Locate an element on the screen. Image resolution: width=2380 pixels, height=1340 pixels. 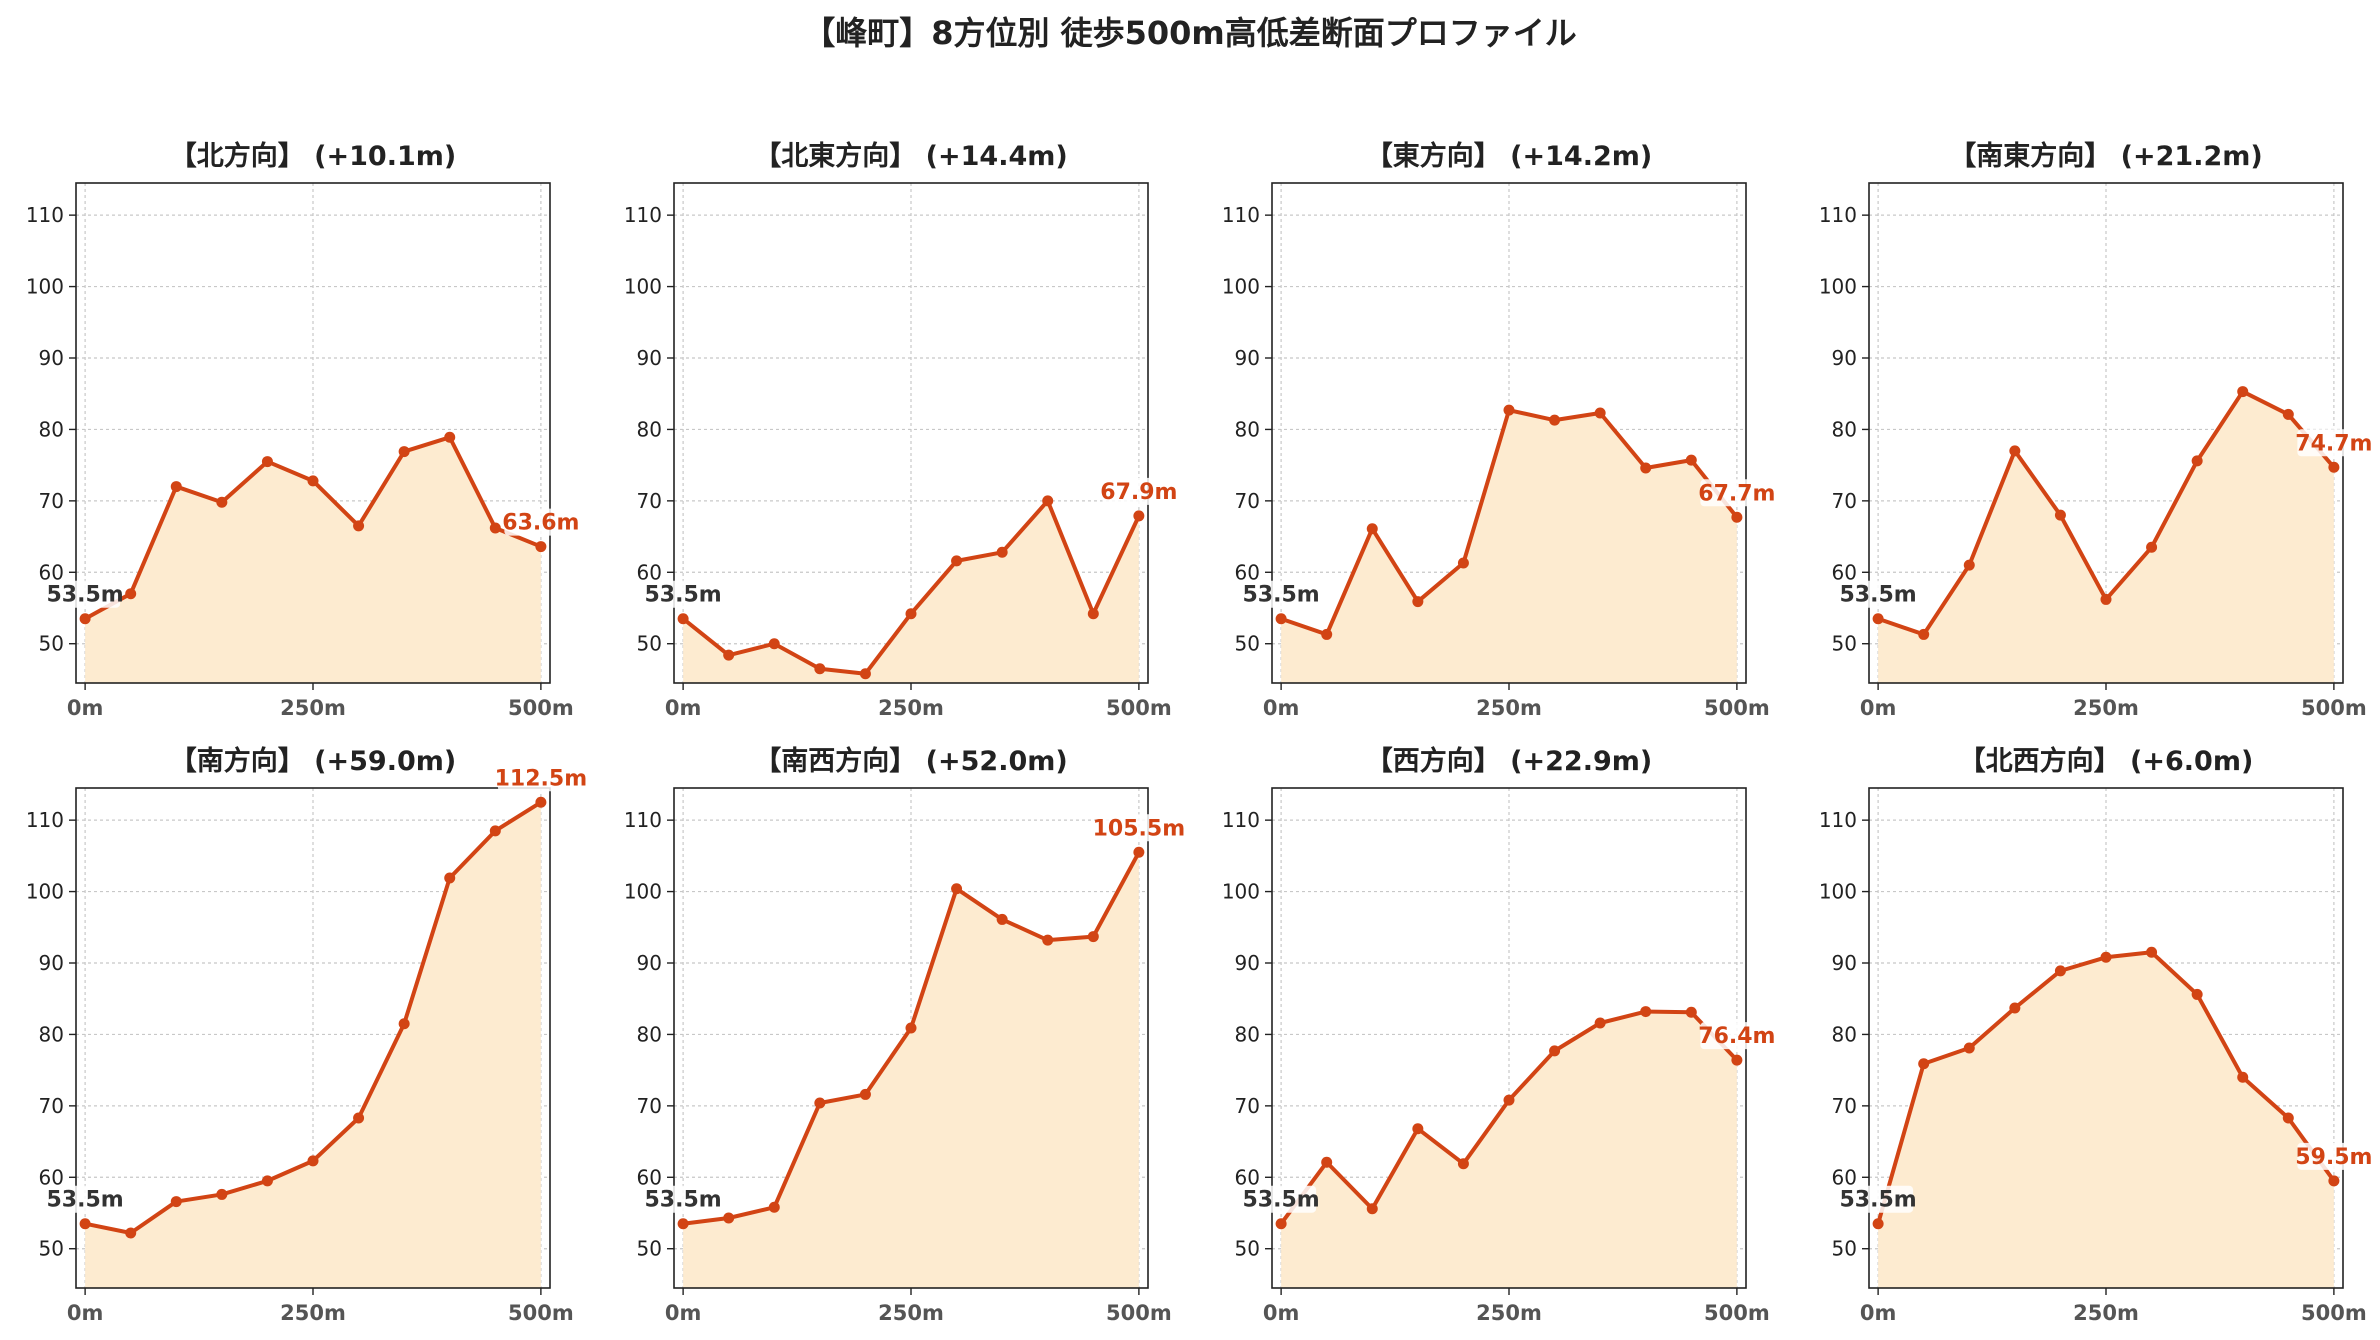
chart-title: 【南東方向】 (+21.2m) is located at coordinates (2105, 156).